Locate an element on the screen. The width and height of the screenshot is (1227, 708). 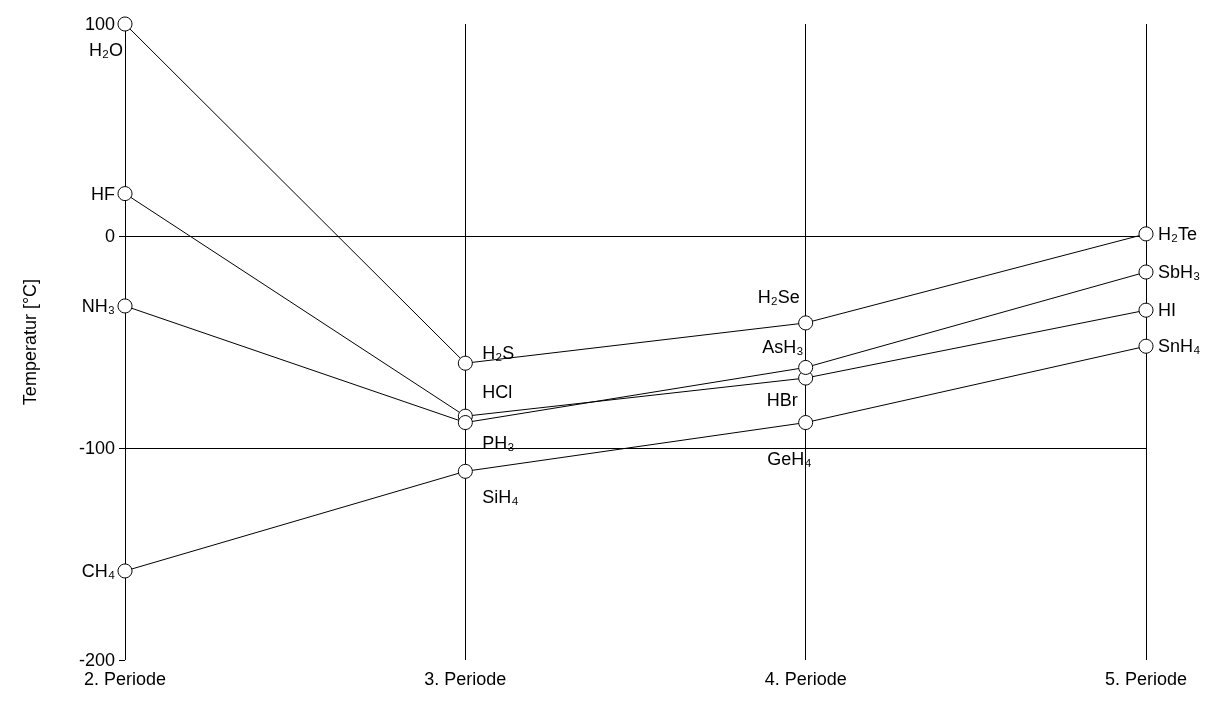
x-tick-label: 4. Periode is located at coordinates (805, 679).